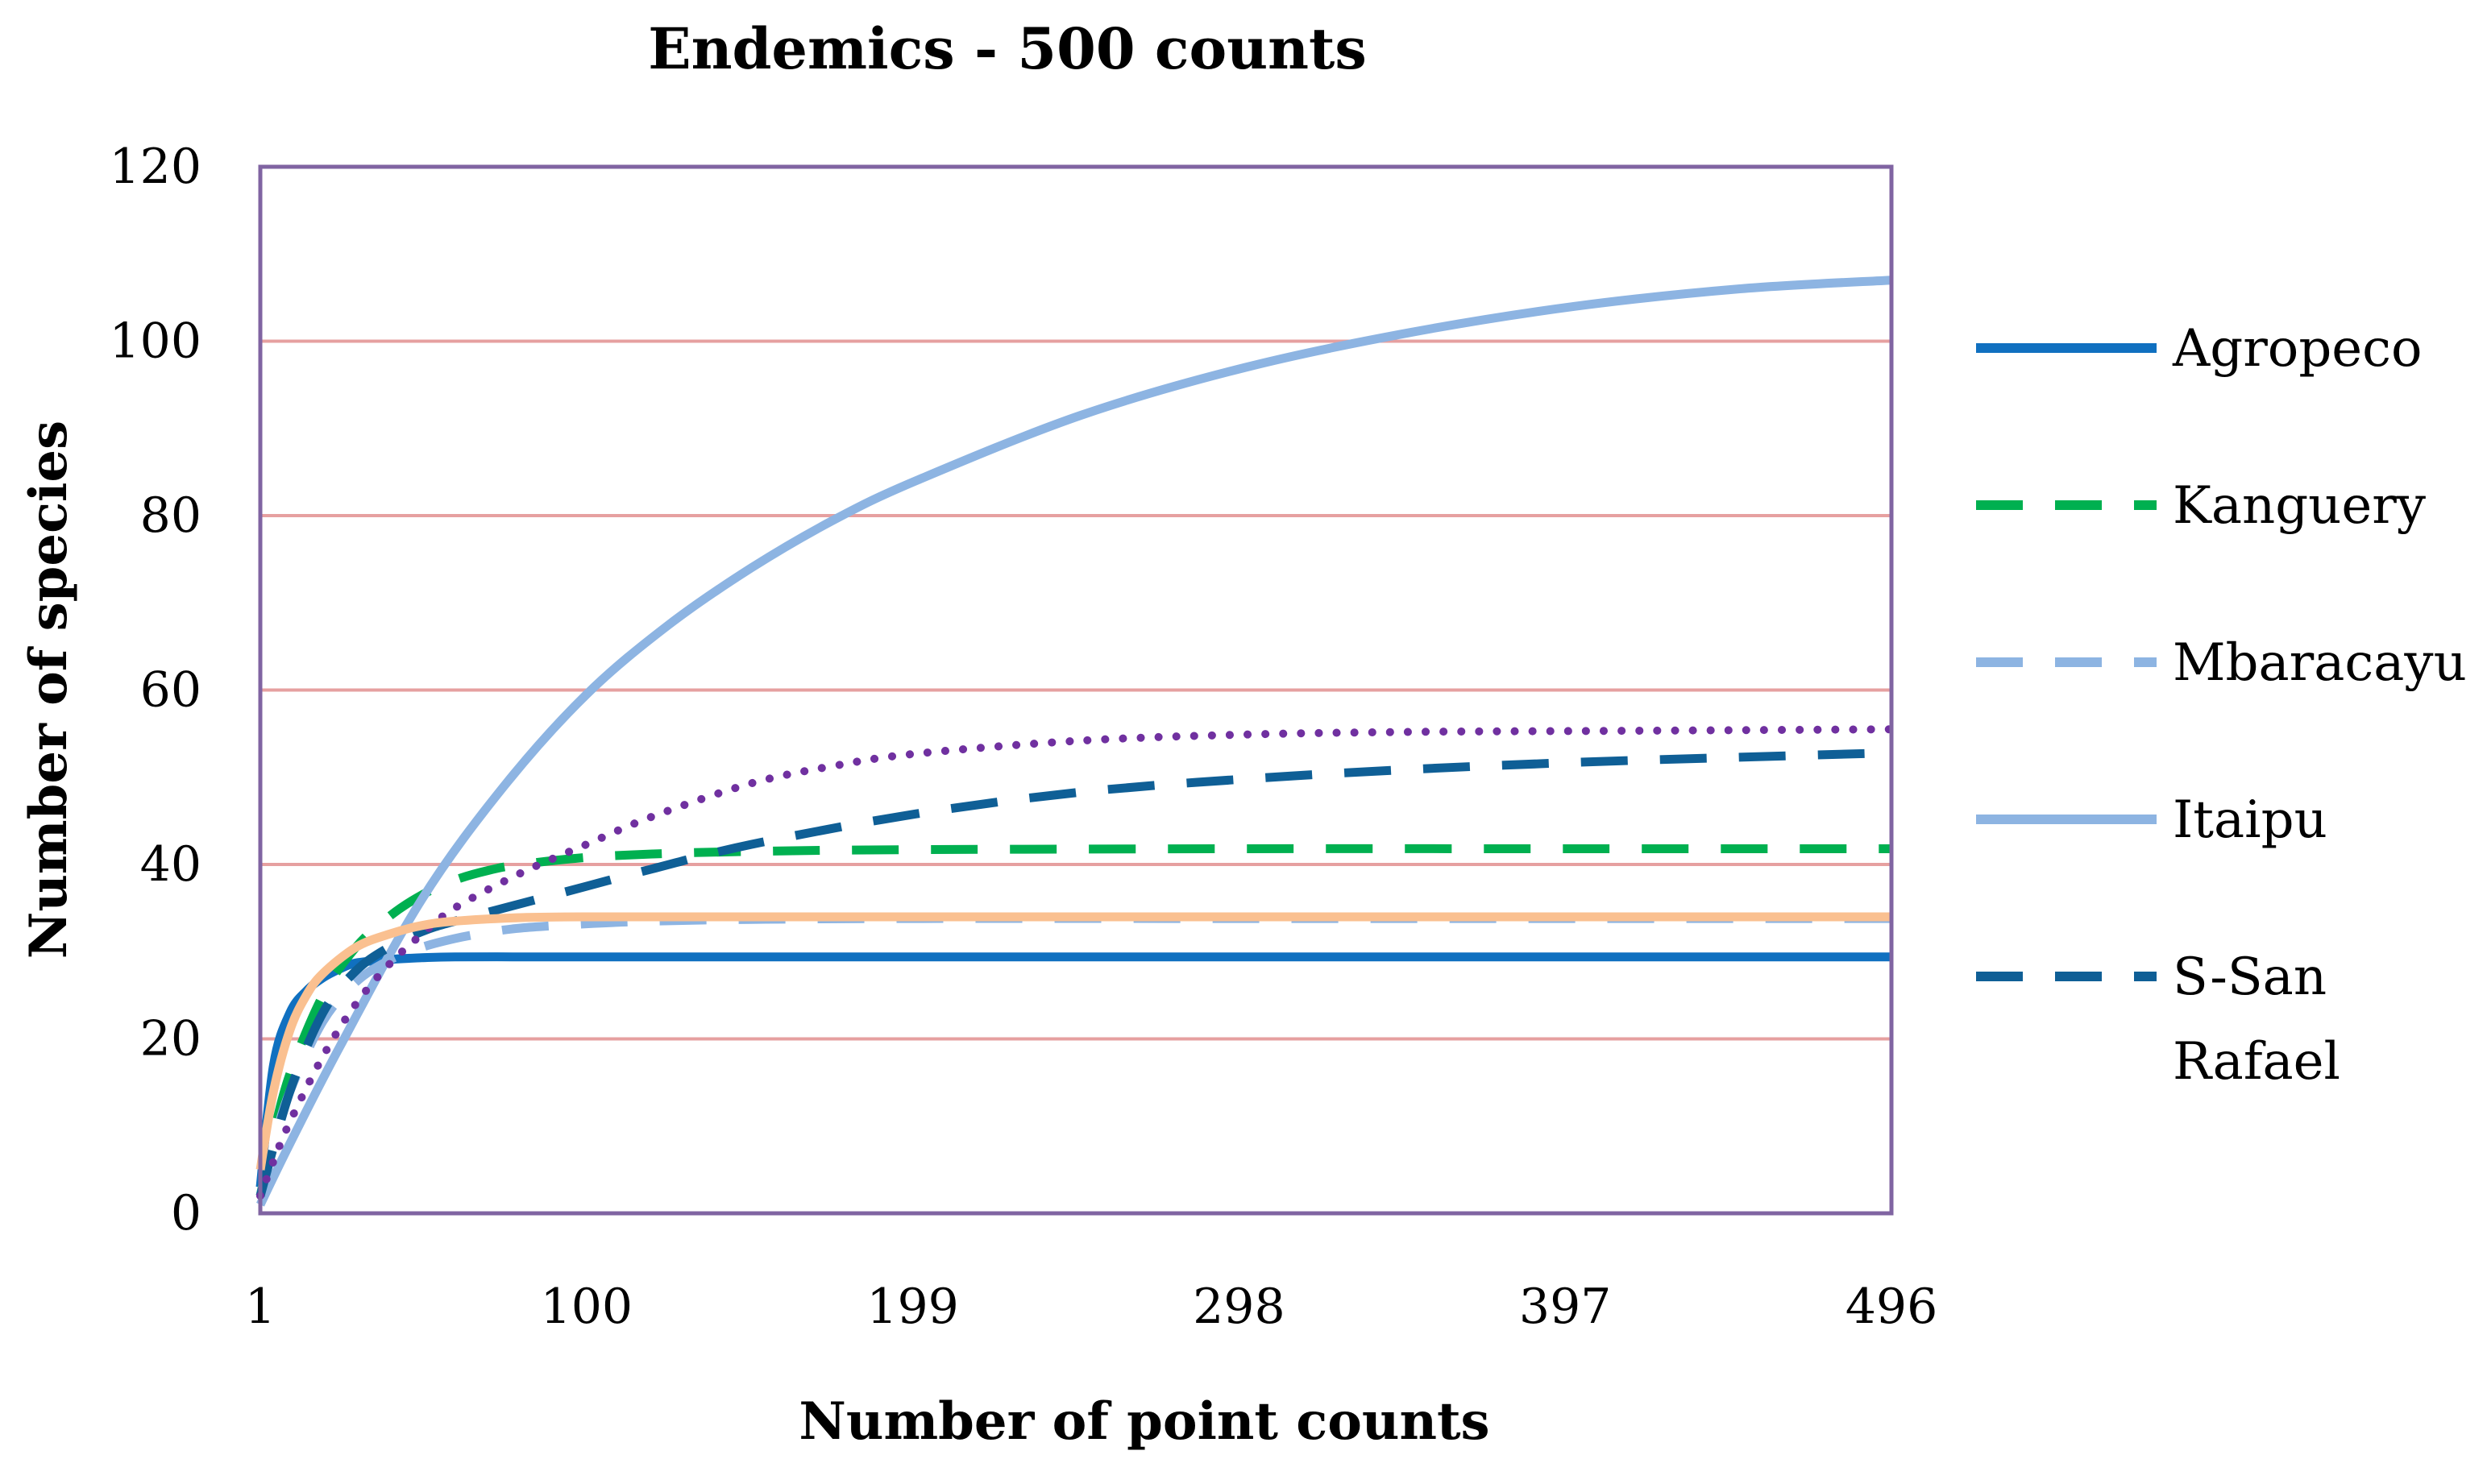  What do you see at coordinates (913, 1307) in the screenshot?
I see `x-tick-label-199: 199` at bounding box center [913, 1307].